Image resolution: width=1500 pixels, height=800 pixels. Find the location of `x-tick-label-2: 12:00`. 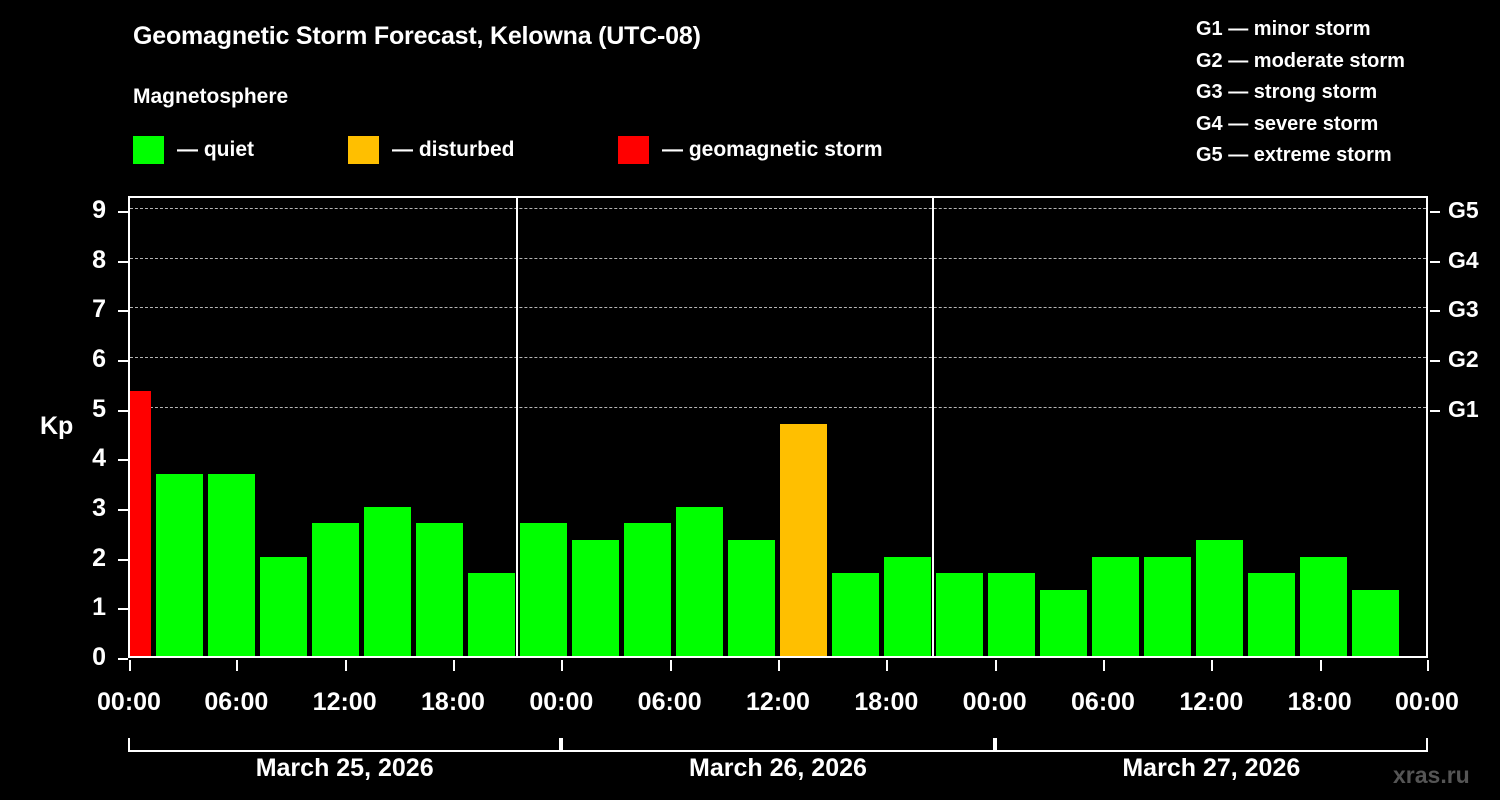

x-tick-label-2: 12:00 is located at coordinates (344, 702).